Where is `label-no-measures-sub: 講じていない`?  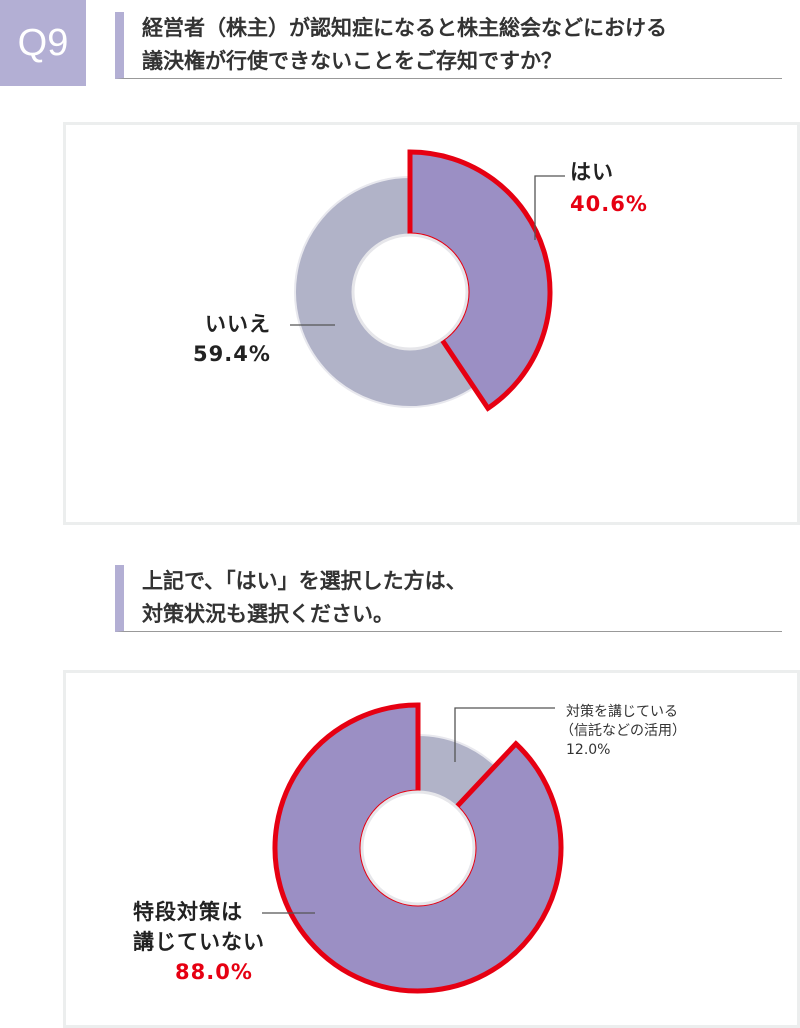
label-no-measures-sub: 講じていない is located at coordinates (199, 942).